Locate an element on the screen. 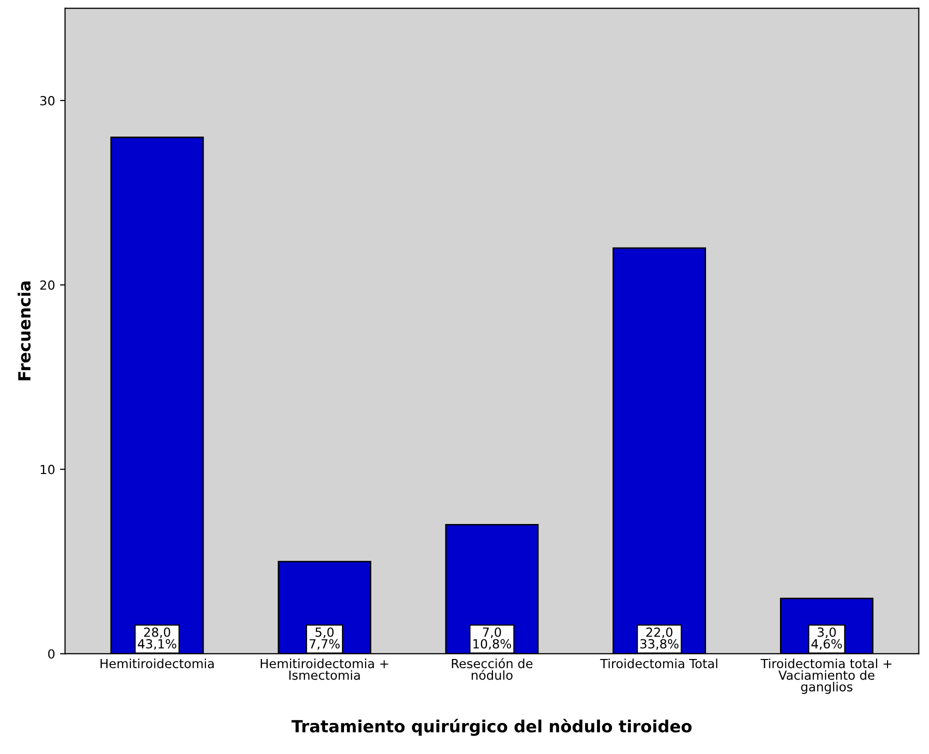  x-tick-label: Tiroidectomia total + Vaciamiento de ganglios is located at coordinates (826, 676).